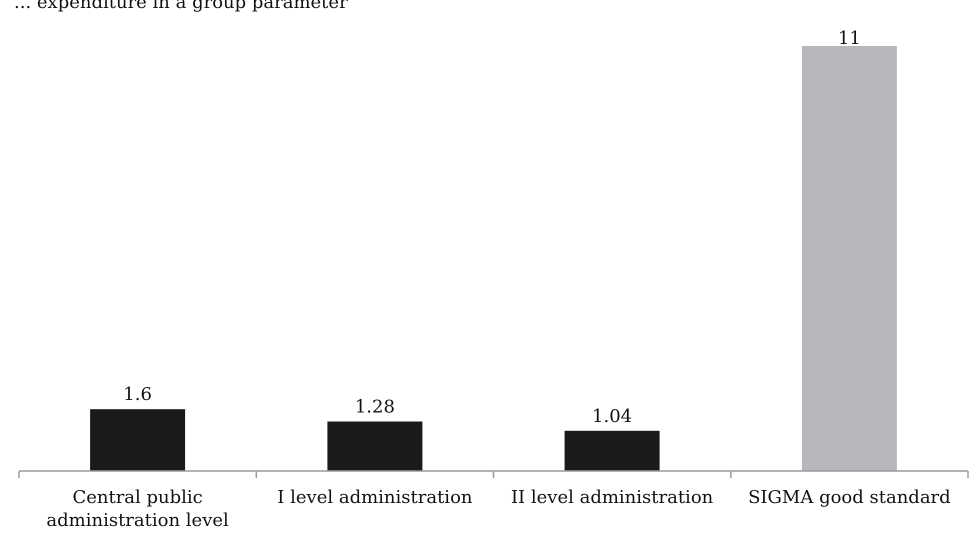 This screenshot has width=978, height=539. I want to click on chart-title: ... expenditure in a group parameter, so click(181, 6).